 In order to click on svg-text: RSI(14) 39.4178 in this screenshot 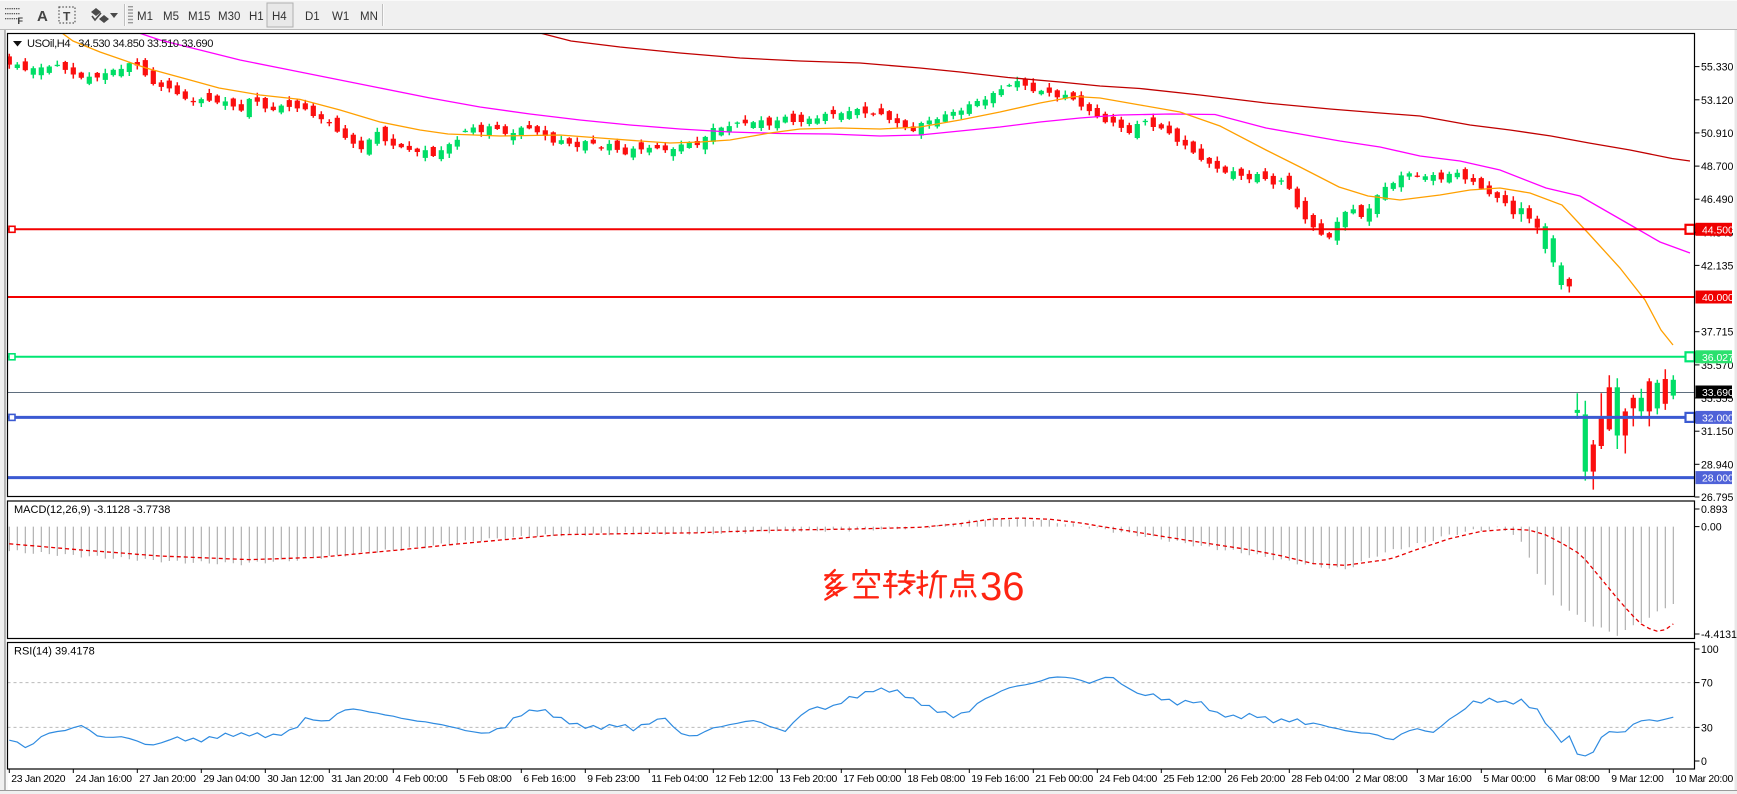, I will do `click(54, 652)`.